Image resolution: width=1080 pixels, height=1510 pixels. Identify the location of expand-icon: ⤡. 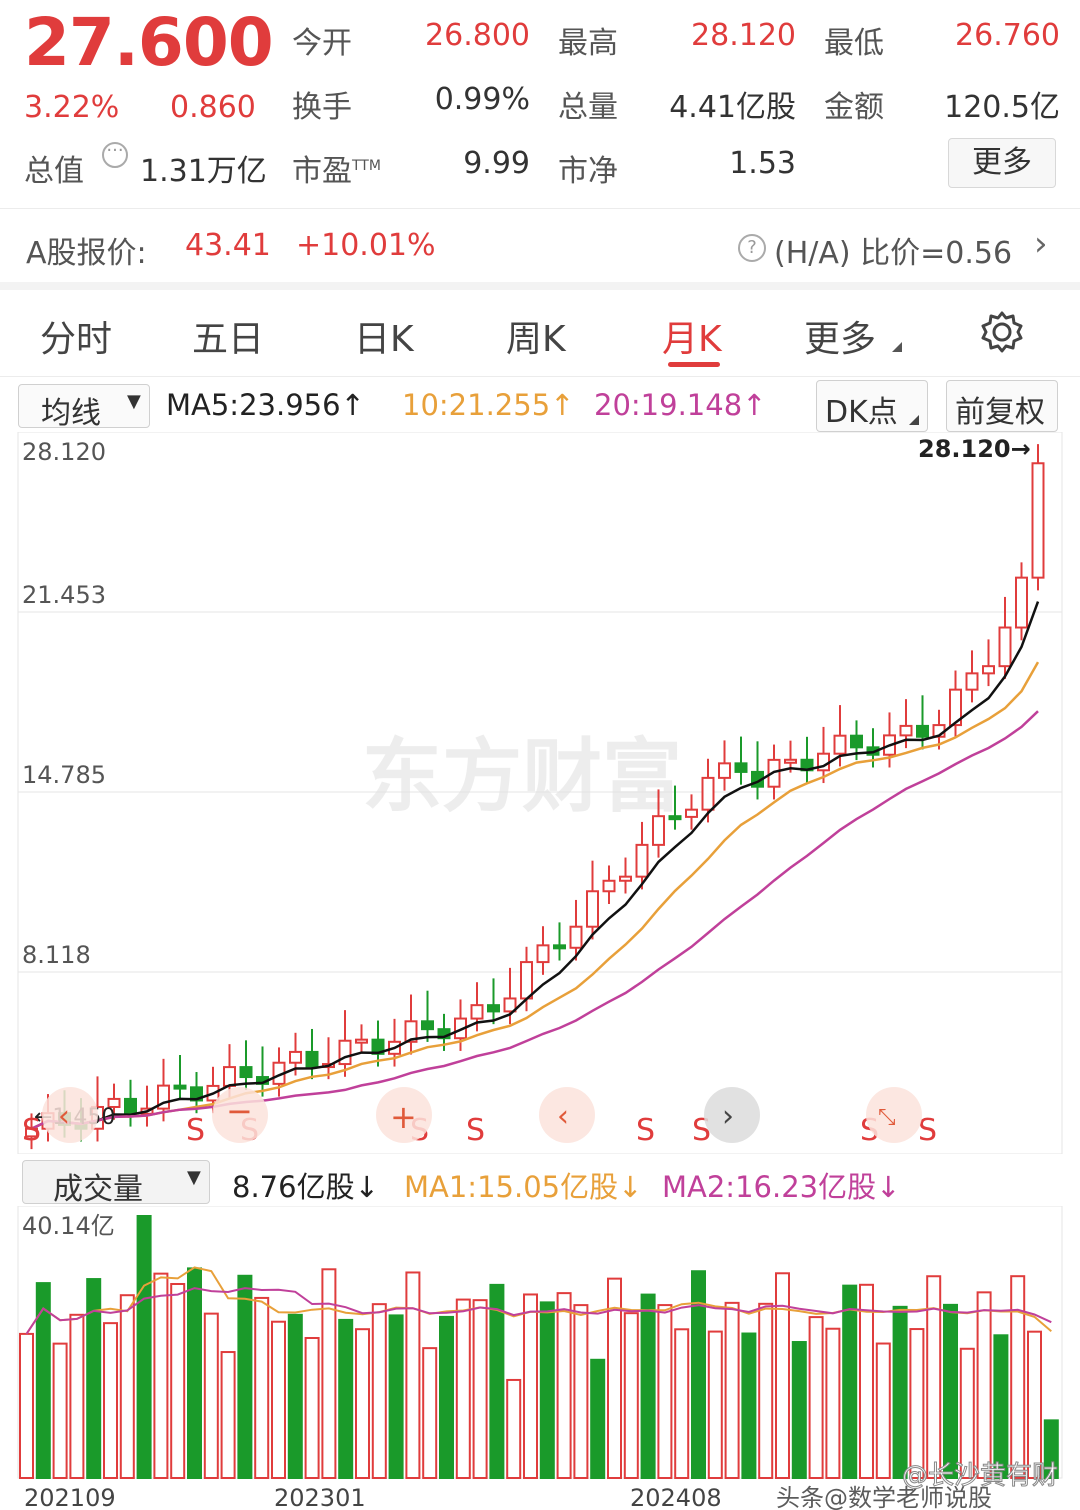
(887, 1117).